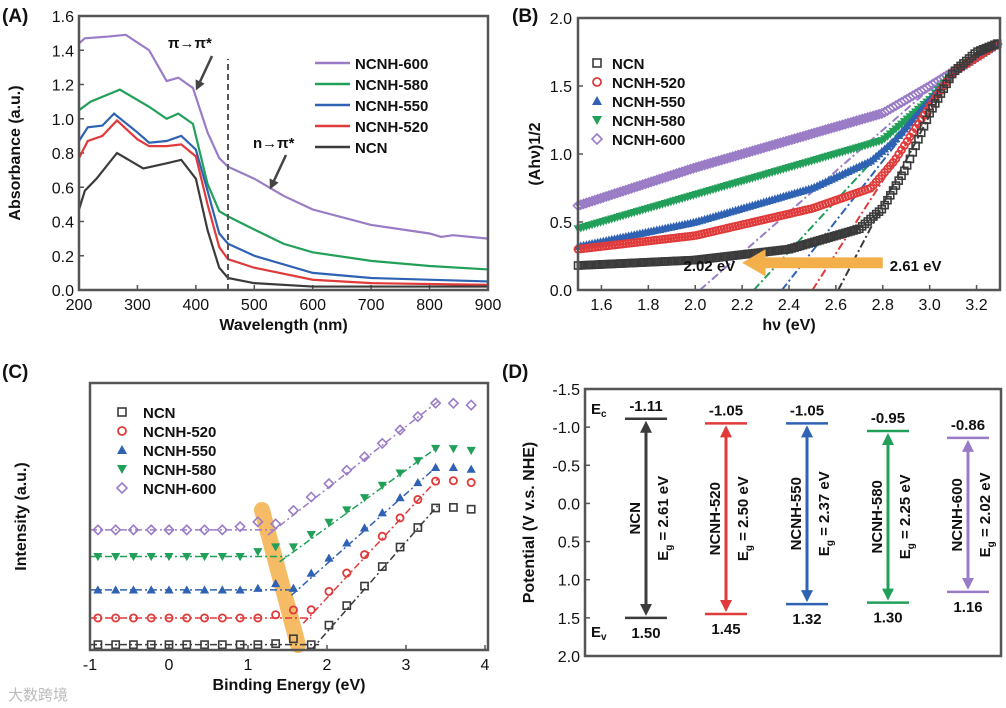  Describe the element at coordinates (648, 83) in the screenshot. I see `legend-label: NCNH-520` at that location.